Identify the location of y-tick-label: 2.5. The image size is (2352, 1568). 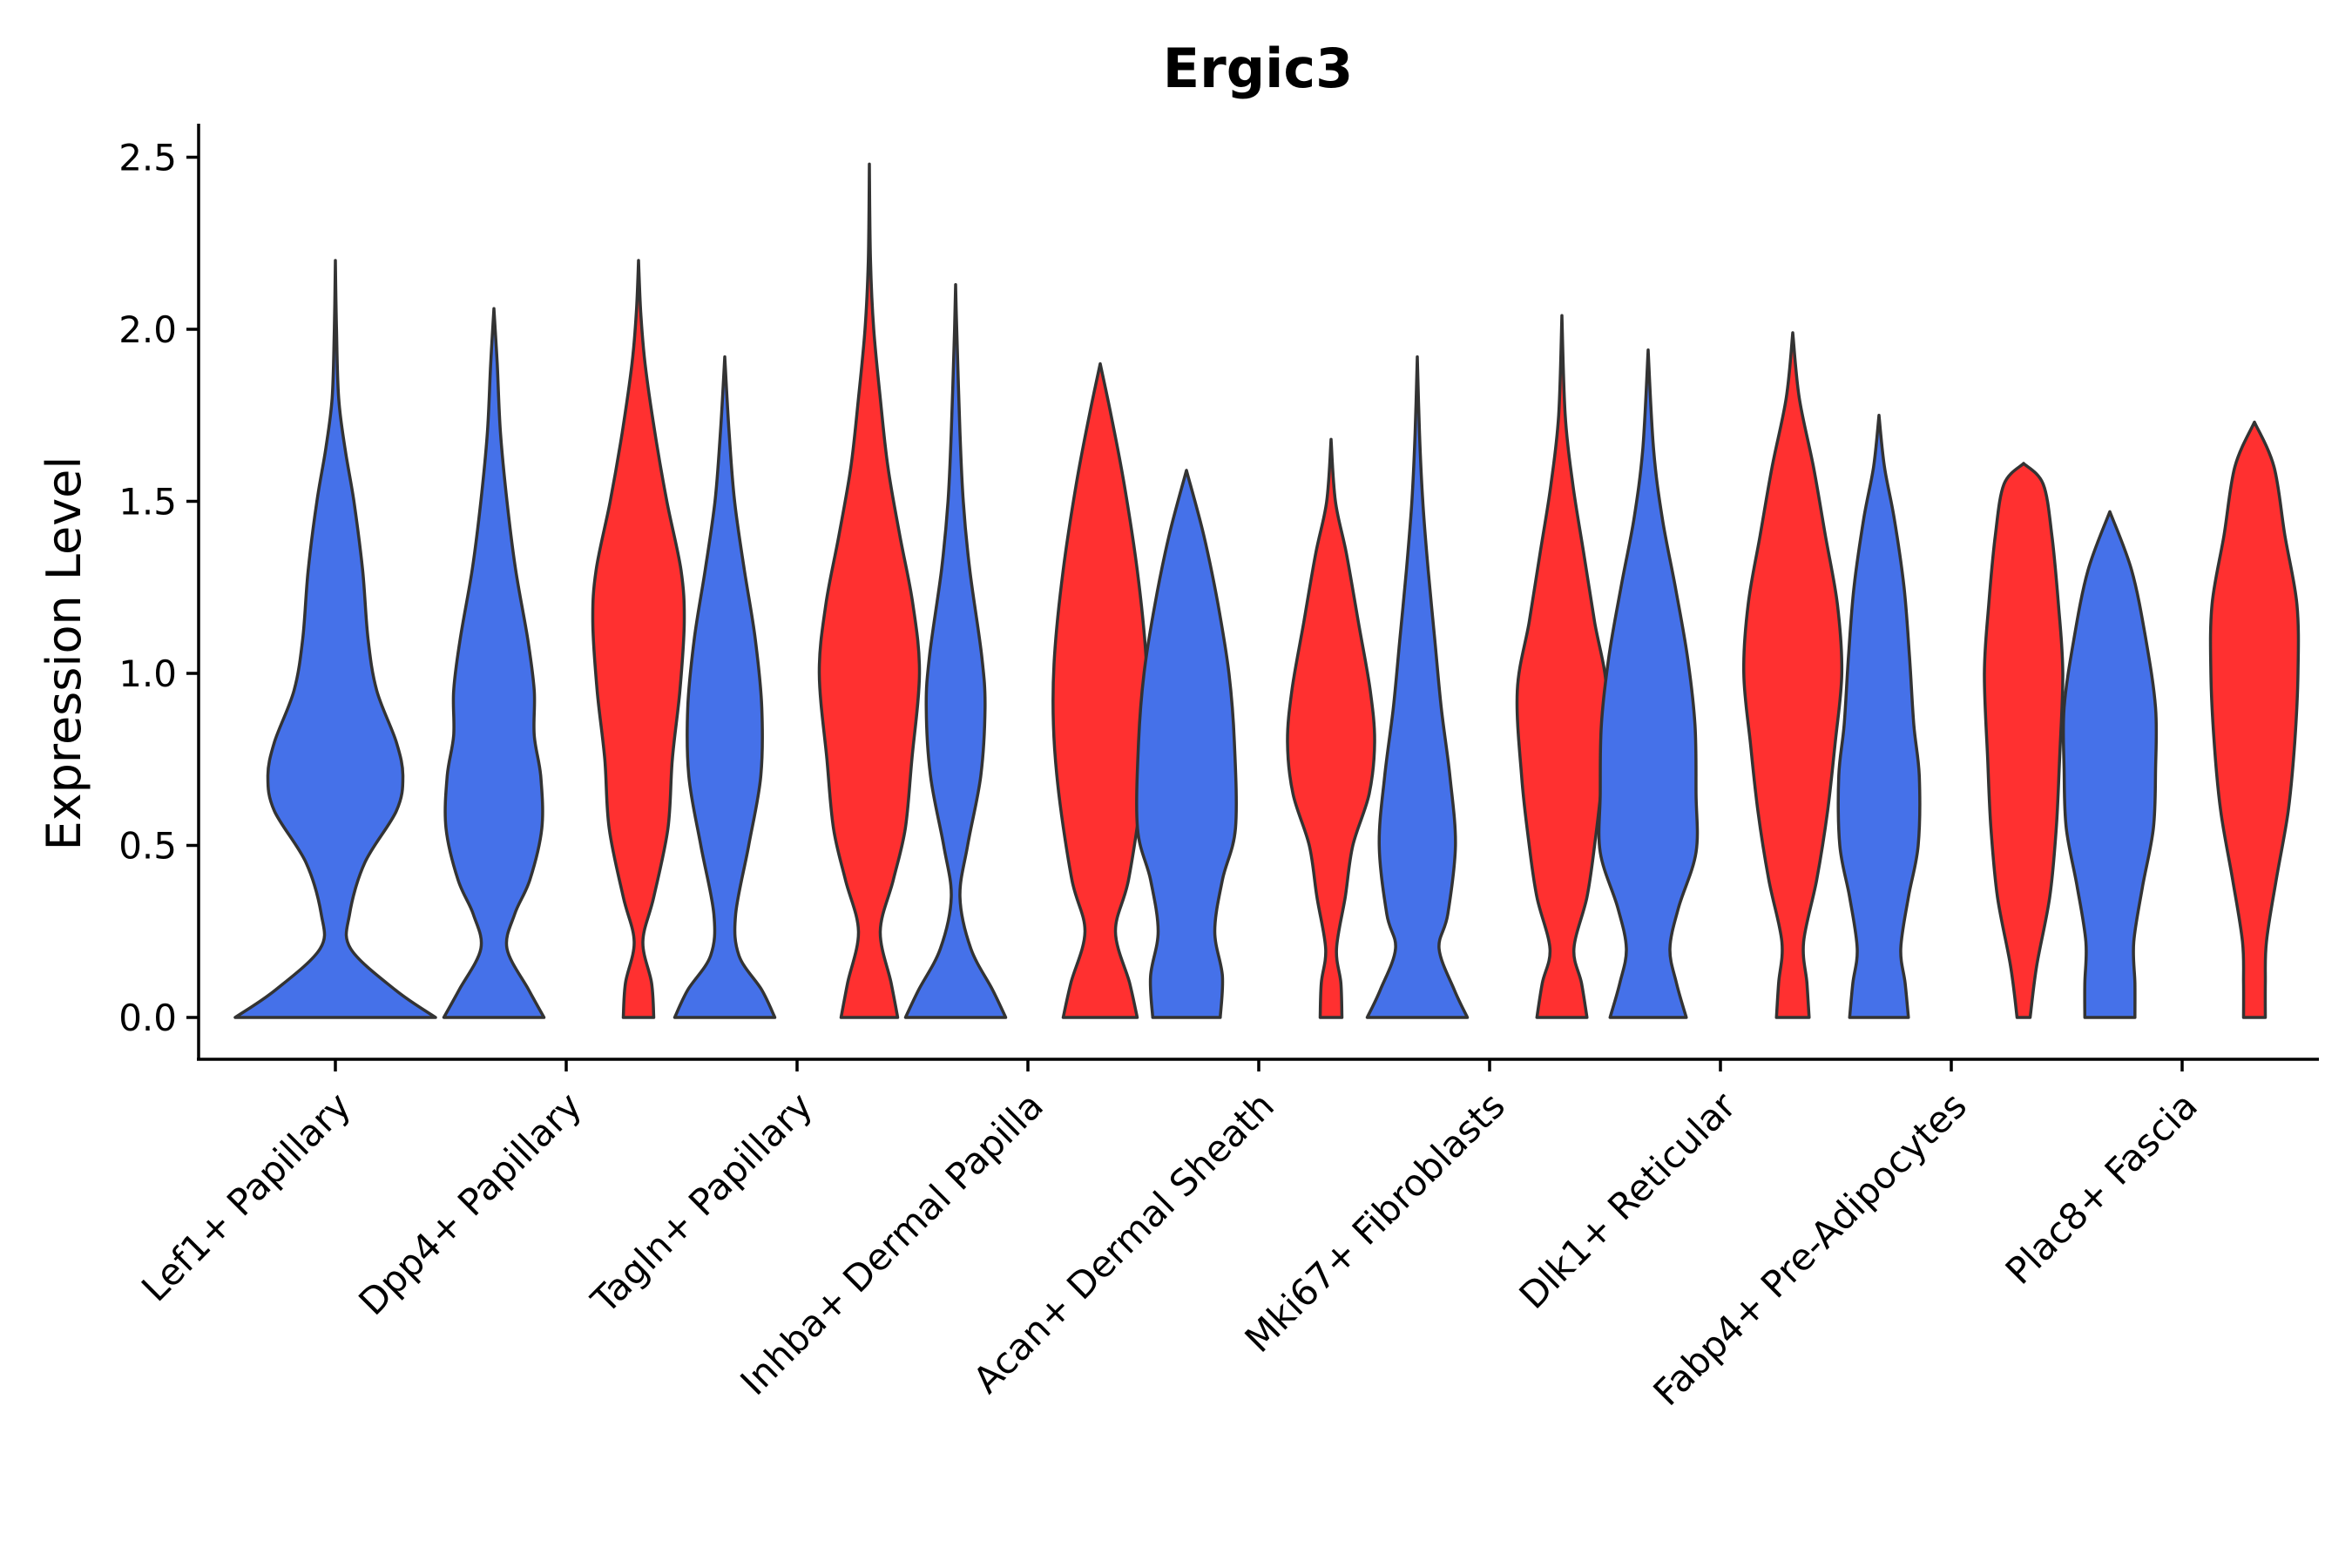
(147, 158).